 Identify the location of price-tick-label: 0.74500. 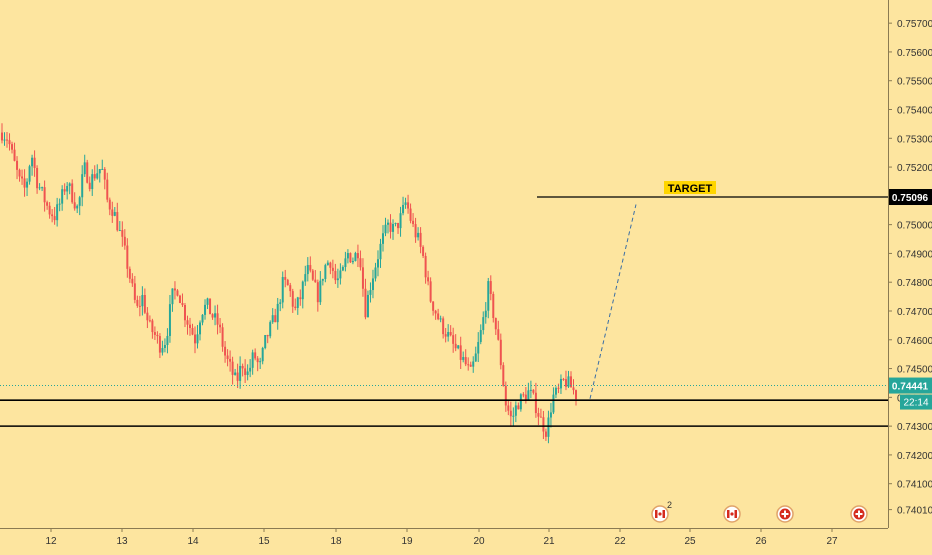
(914, 370).